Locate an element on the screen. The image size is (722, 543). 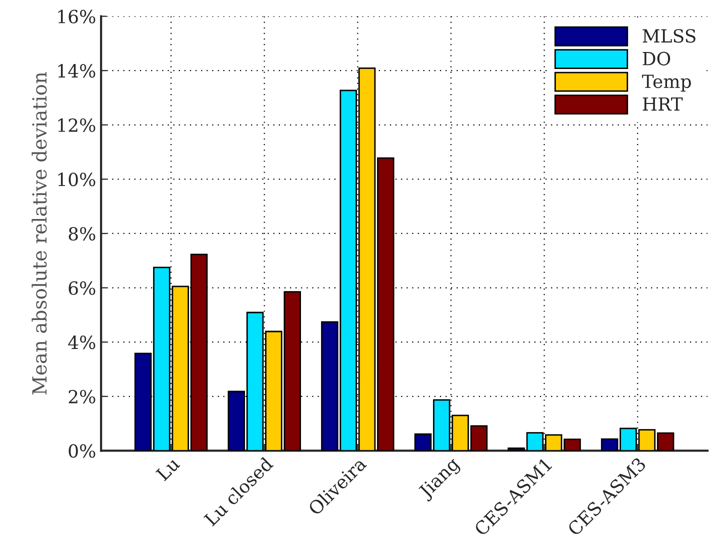
y-tick-label: 14% is located at coordinates (77, 71).